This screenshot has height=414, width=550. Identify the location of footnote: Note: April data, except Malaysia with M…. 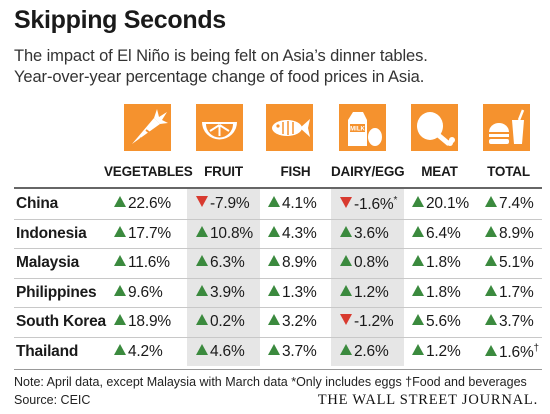
(270, 382).